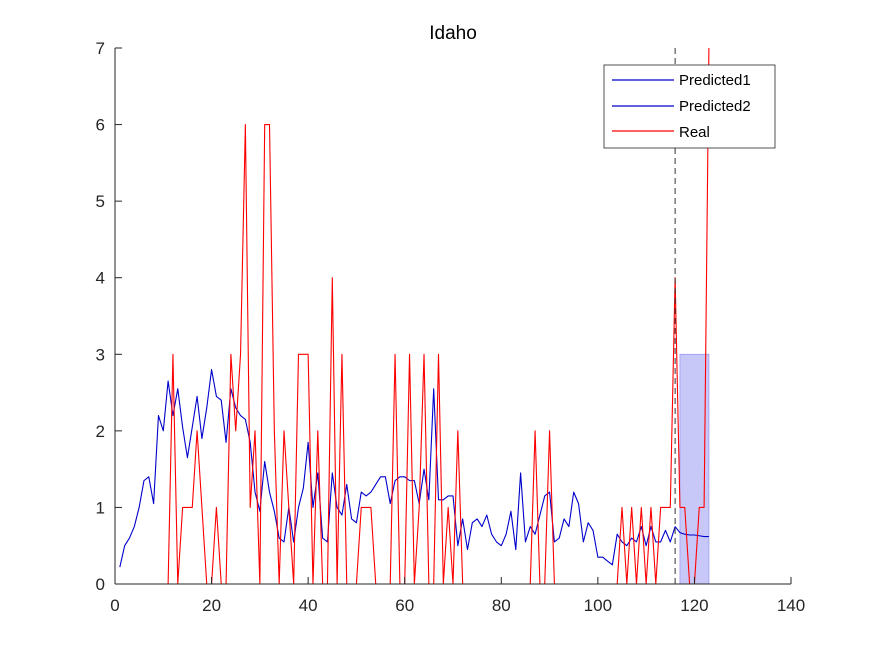 This screenshot has width=875, height=656. I want to click on x-ticks: 0 20 40 60 80 100 120 140, so click(457, 596).